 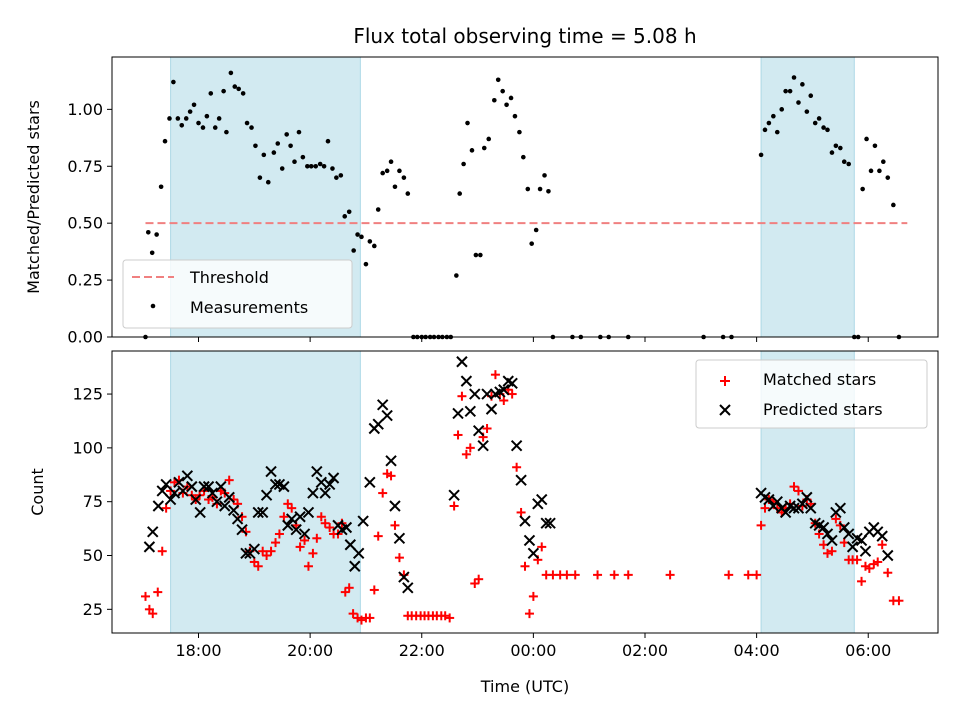 I want to click on y-tick-label: 50, so click(x=93, y=555).